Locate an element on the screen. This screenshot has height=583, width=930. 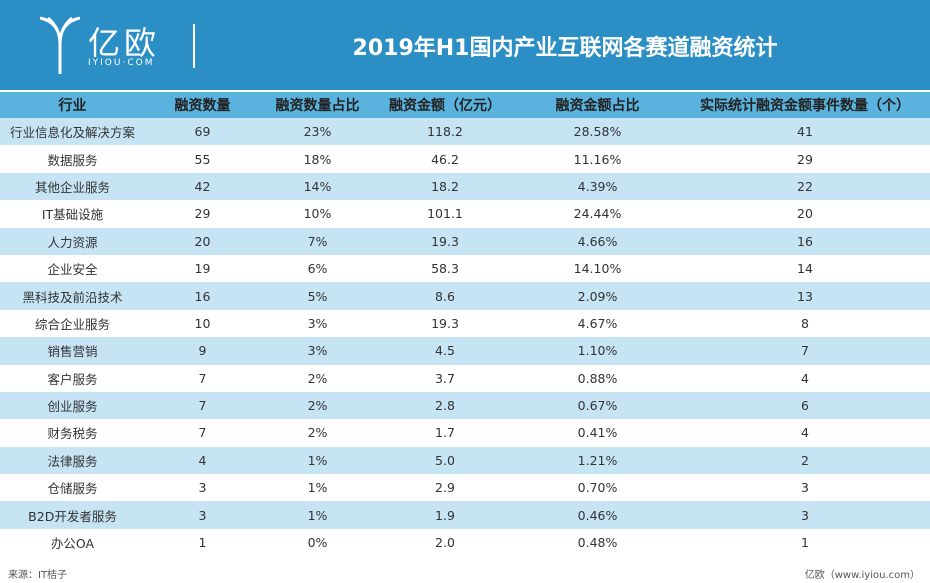
column-header: 实际统计融资金额事件数量（个） is located at coordinates (805, 106).